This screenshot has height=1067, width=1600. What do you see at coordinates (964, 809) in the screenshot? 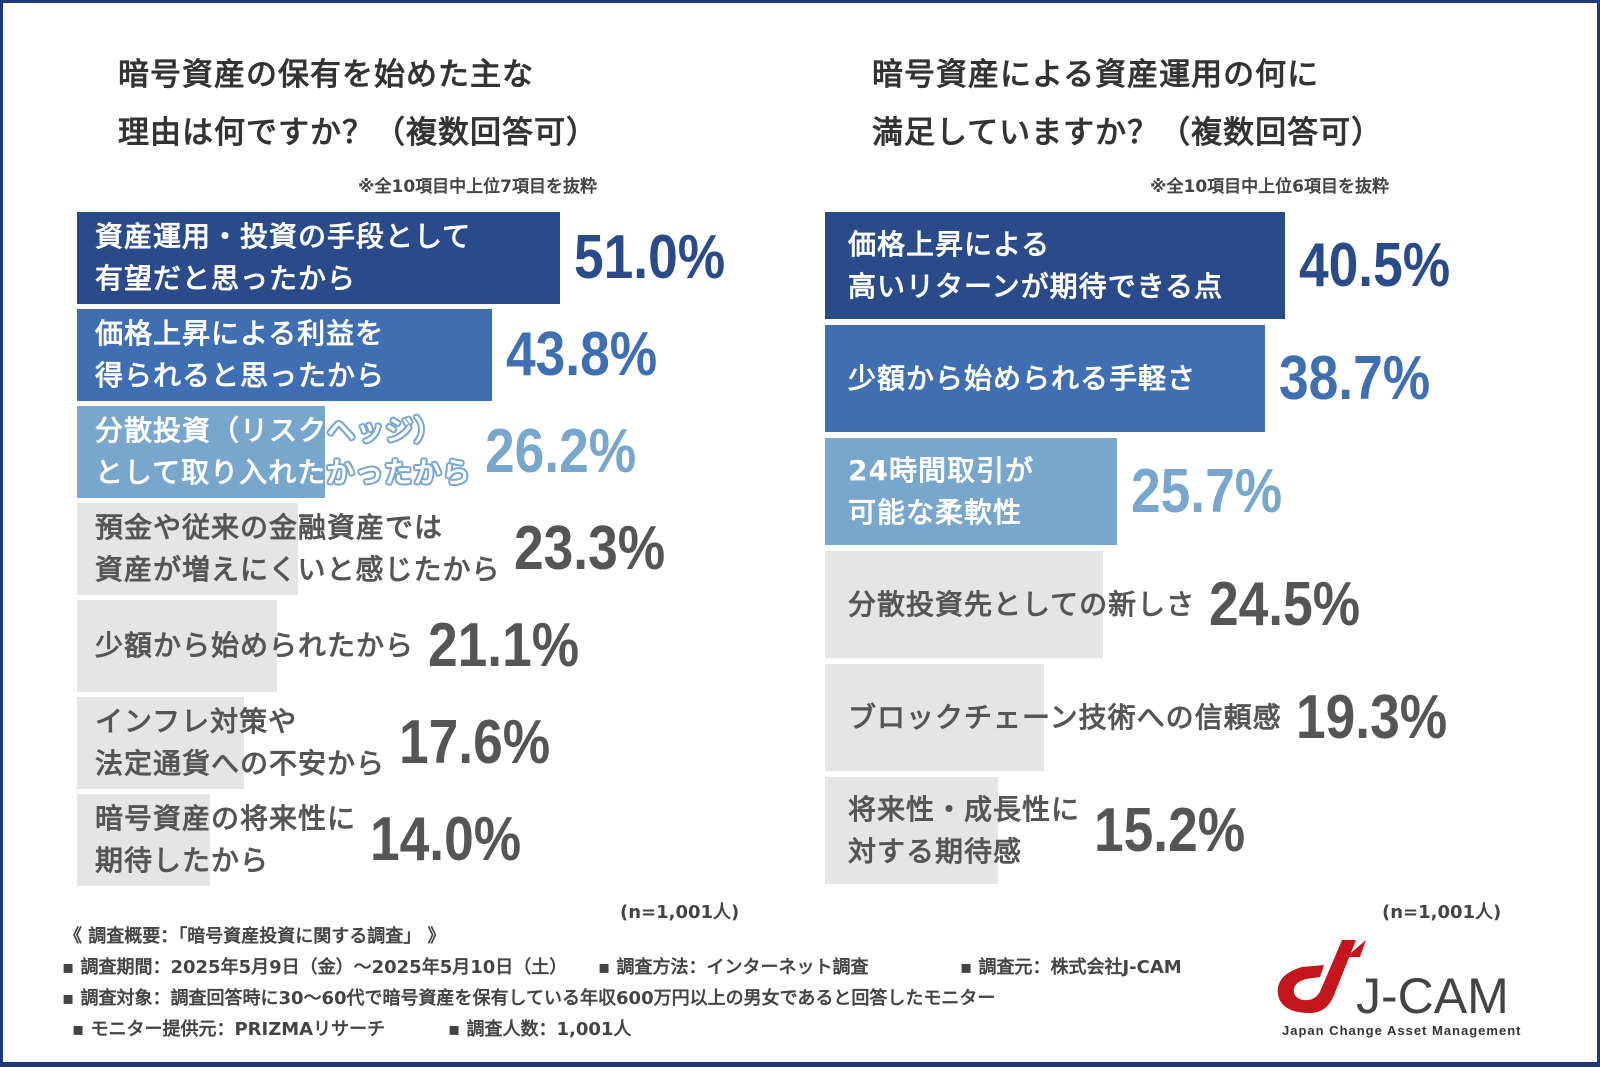
I see `bar-label-line: 将来性・成長性に` at bounding box center [964, 809].